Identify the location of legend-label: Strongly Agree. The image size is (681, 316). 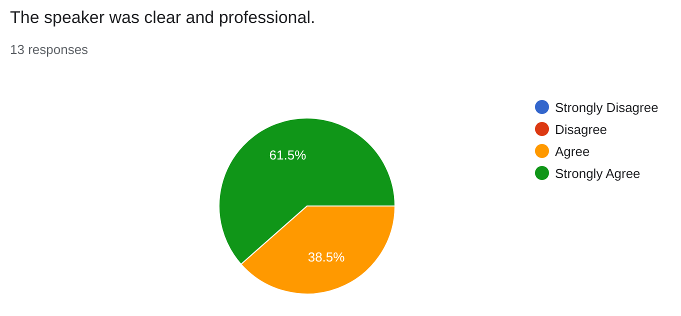
(597, 173).